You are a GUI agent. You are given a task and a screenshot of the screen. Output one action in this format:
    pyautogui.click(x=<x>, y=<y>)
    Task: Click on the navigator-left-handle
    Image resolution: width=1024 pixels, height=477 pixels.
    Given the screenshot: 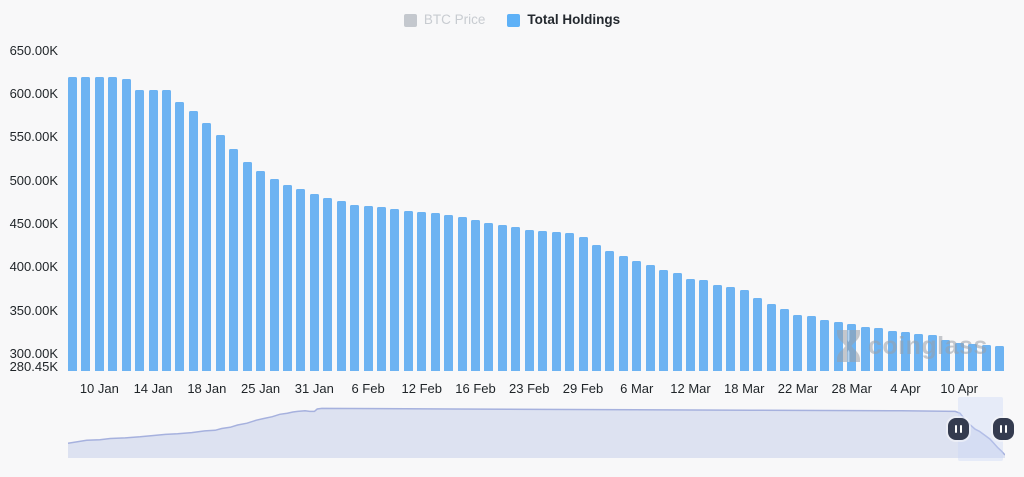 What is the action you would take?
    pyautogui.click(x=958, y=429)
    